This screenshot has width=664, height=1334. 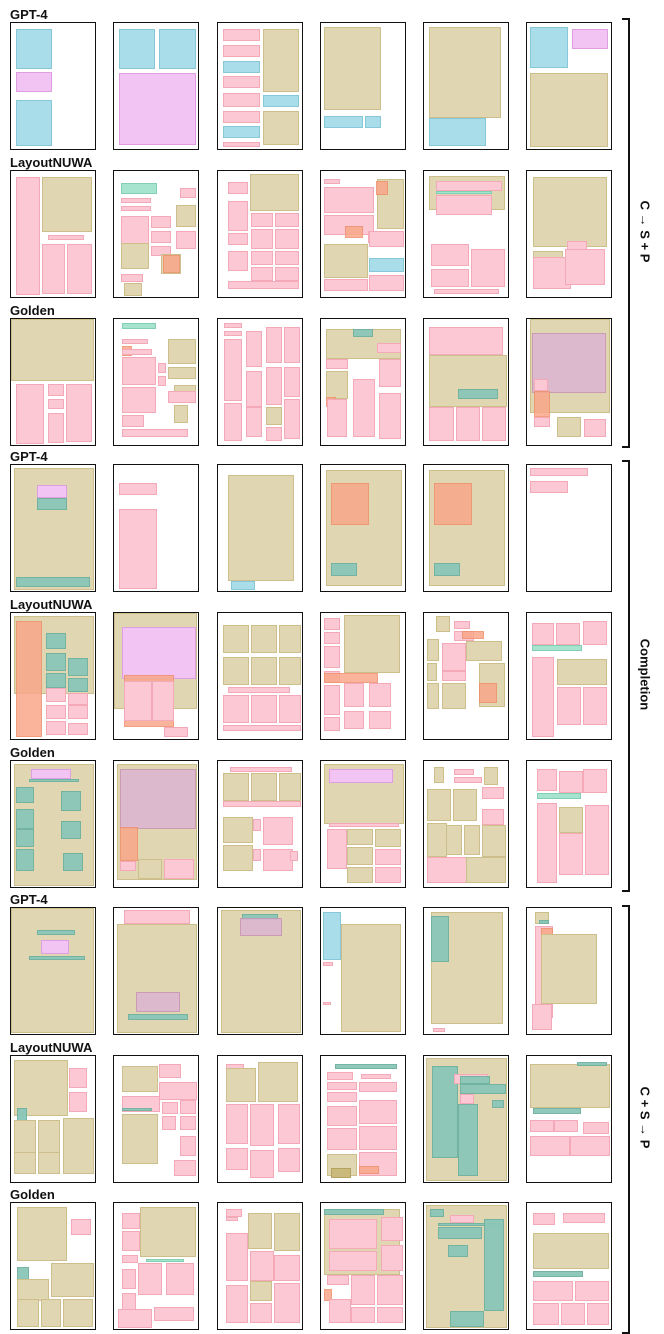 I want to click on group-bracket, so click(x=626, y=1119).